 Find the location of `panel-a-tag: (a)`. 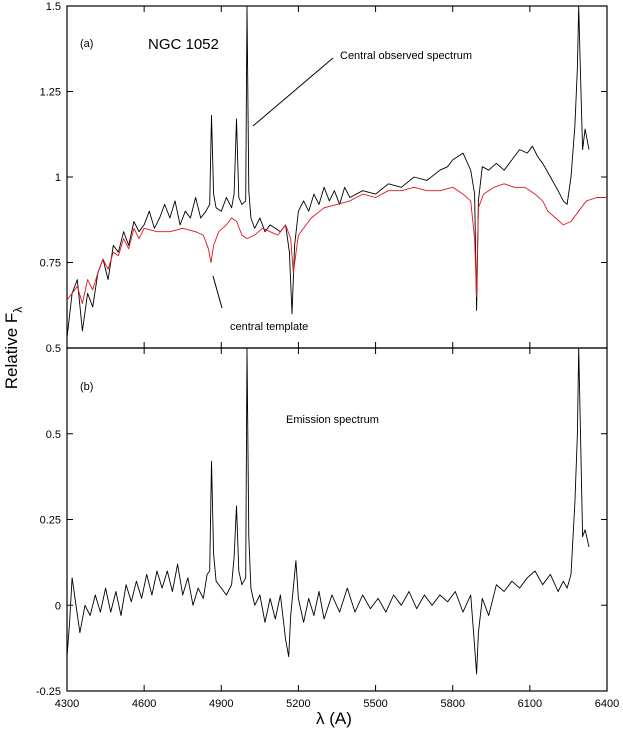

panel-a-tag: (a) is located at coordinates (86, 44).